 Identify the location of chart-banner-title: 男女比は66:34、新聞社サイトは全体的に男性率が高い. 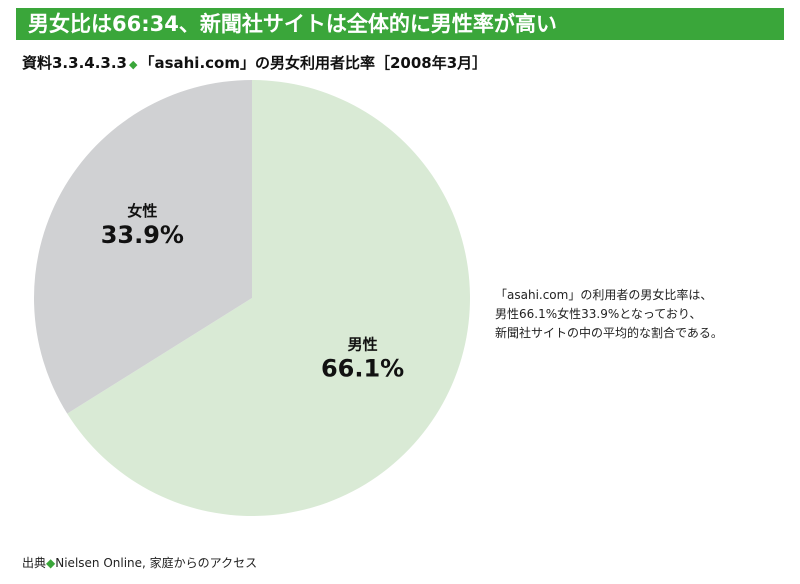
(400, 24).